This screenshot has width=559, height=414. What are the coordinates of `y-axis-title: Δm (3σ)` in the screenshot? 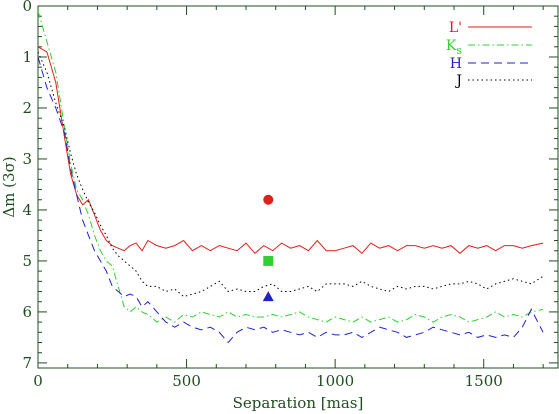 It's located at (9, 186).